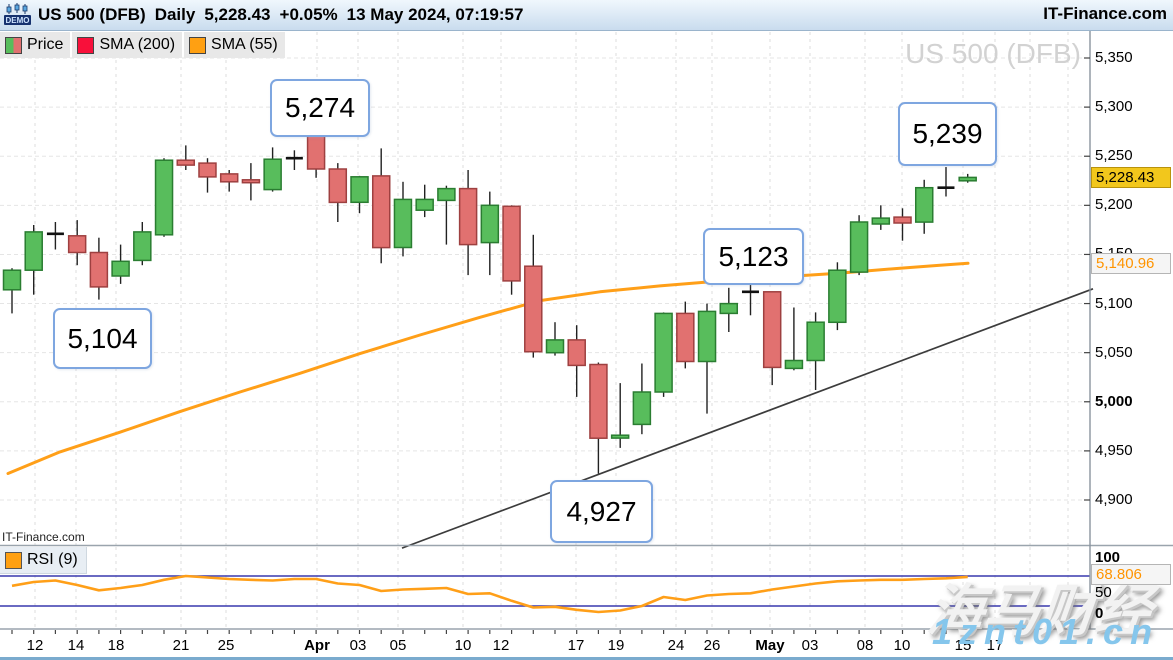 This screenshot has height=660, width=1173. What do you see at coordinates (1114, 303) in the screenshot?
I see `price-axis-label: 5,100` at bounding box center [1114, 303].